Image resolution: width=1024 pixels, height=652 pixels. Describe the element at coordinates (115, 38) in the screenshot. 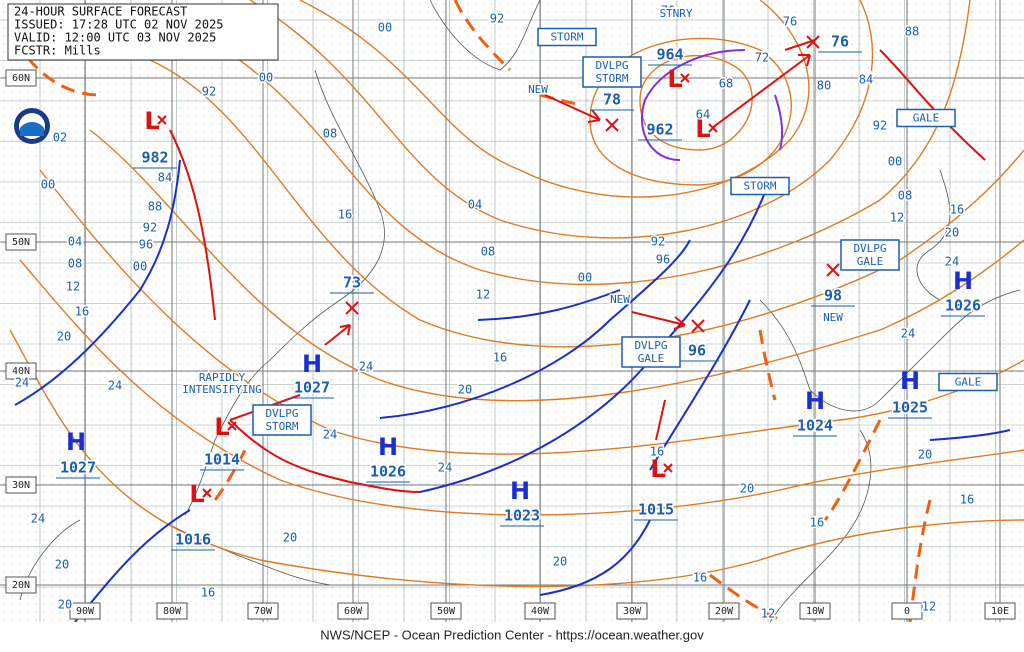

I see `header-line: VALID: 12:00 UTC 03 NOV 2025` at that location.